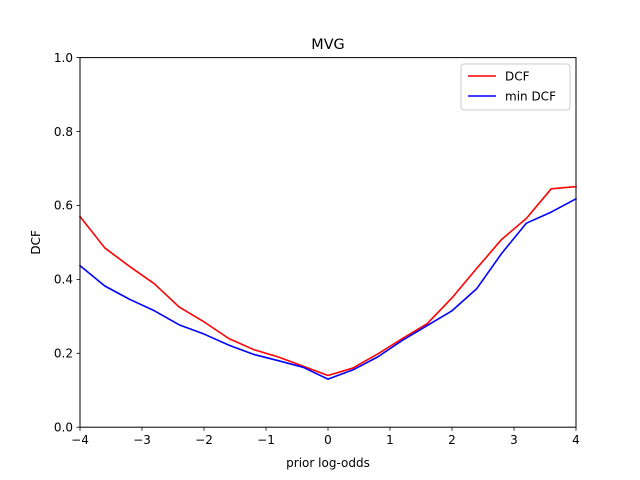 Image resolution: width=640 pixels, height=480 pixels. Describe the element at coordinates (63, 58) in the screenshot. I see `y-tick-label: 1.0` at that location.